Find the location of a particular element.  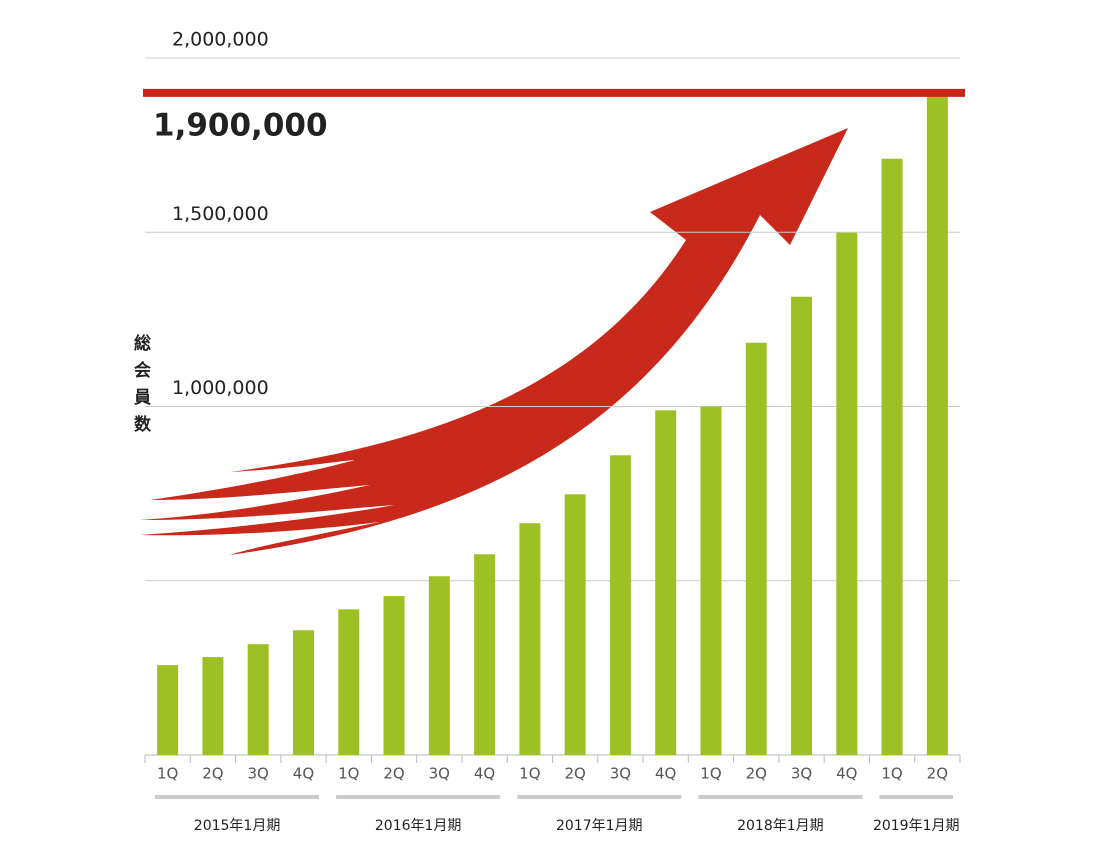

y-tick-label: 1,500,000 is located at coordinates (220, 214).